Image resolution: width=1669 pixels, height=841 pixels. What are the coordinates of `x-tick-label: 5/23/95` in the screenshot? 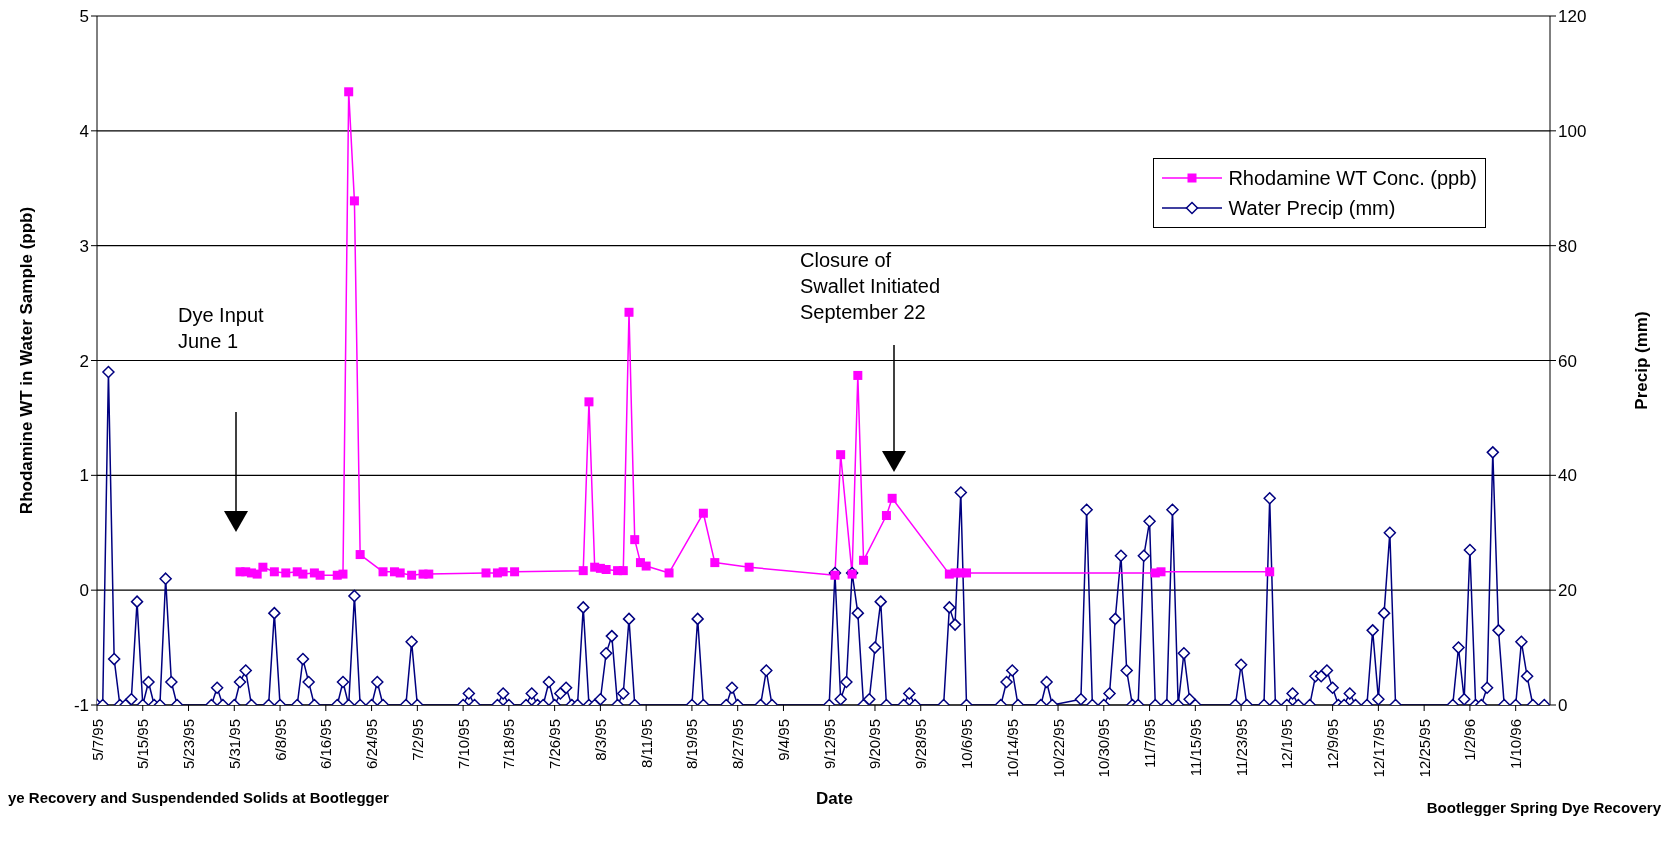 It's located at (189, 744).